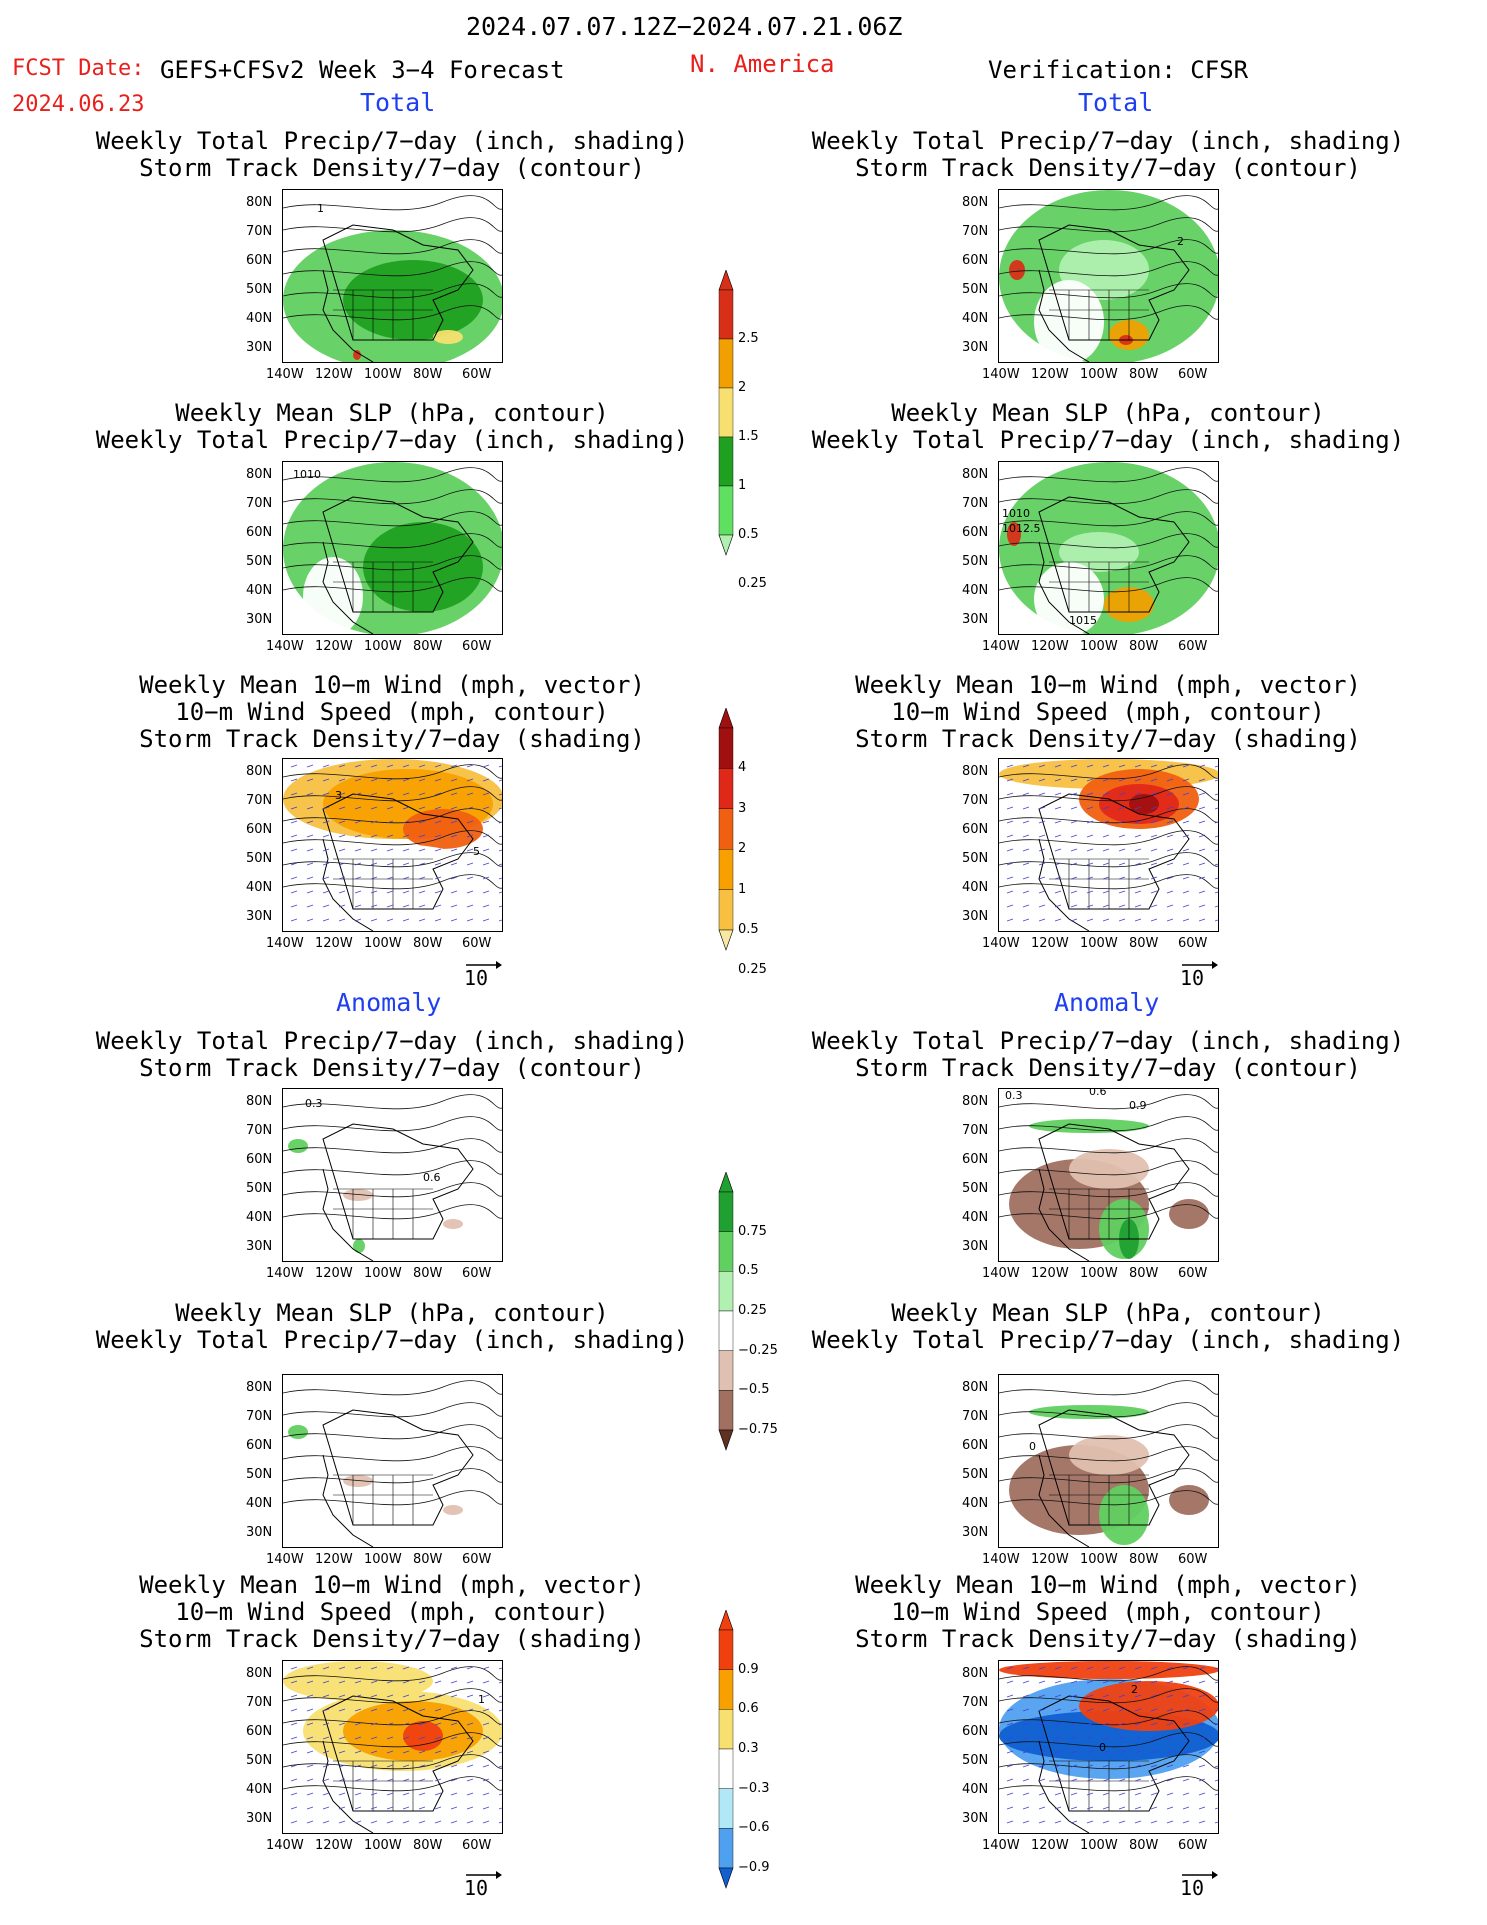  I want to click on contour-label: 0.6, so click(432, 1177).